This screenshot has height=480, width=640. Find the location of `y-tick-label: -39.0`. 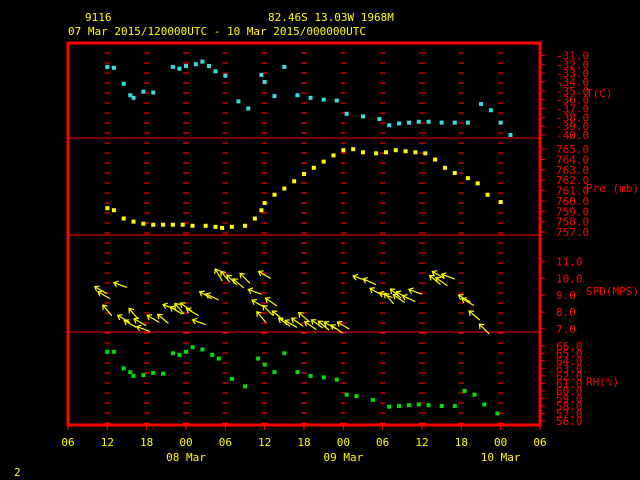

y-tick-label: -39.0 is located at coordinates (572, 126).